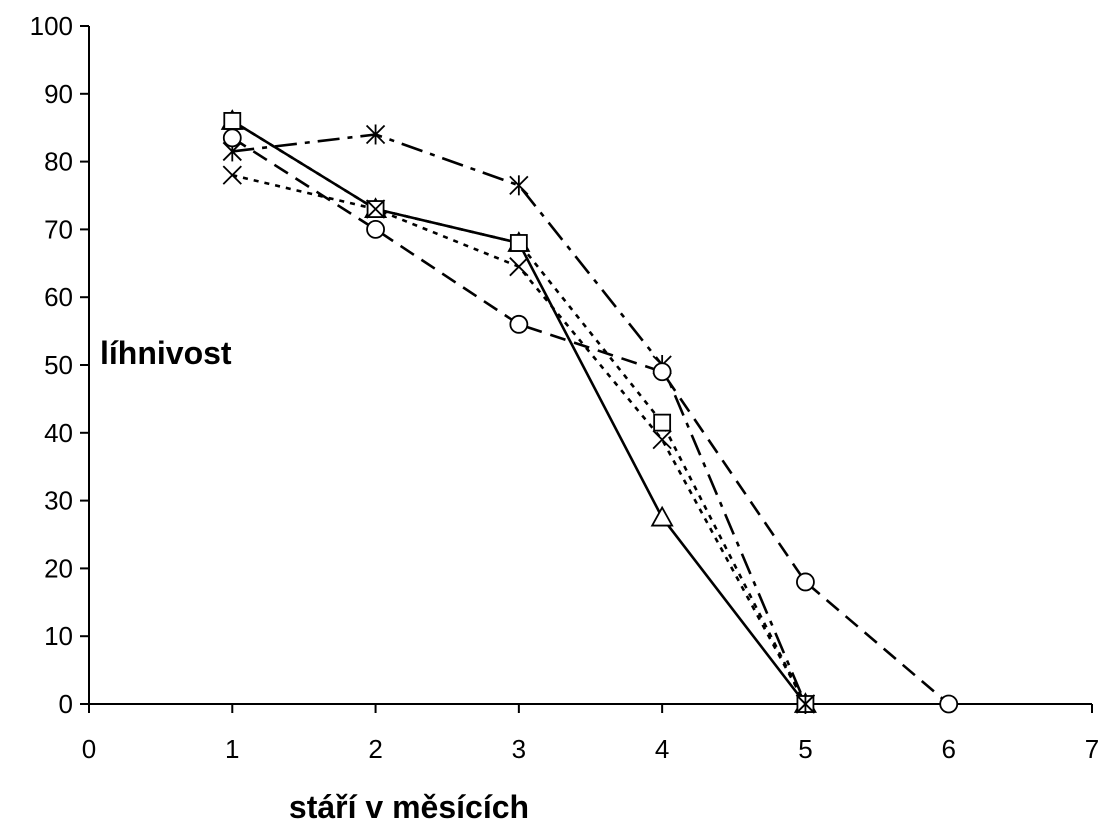 The height and width of the screenshot is (823, 1106). What do you see at coordinates (58, 365) in the screenshot?
I see `y-tick-label: 50` at bounding box center [58, 365].